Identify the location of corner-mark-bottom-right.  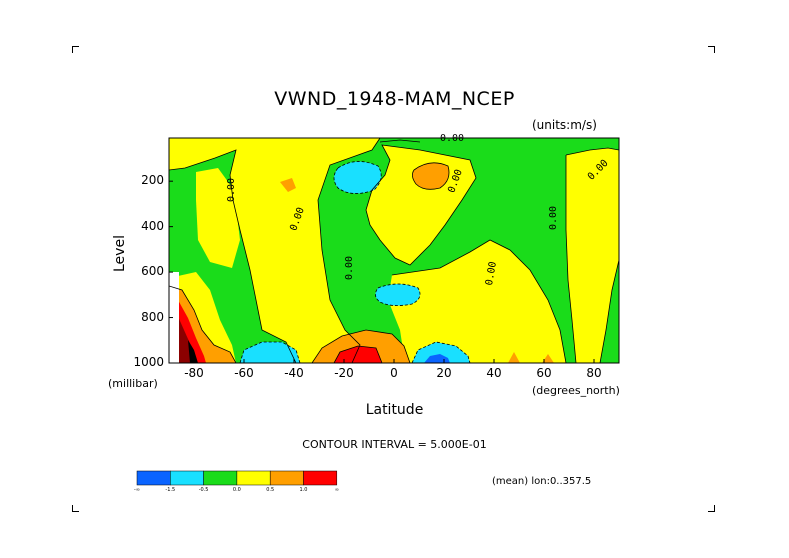
(711, 508).